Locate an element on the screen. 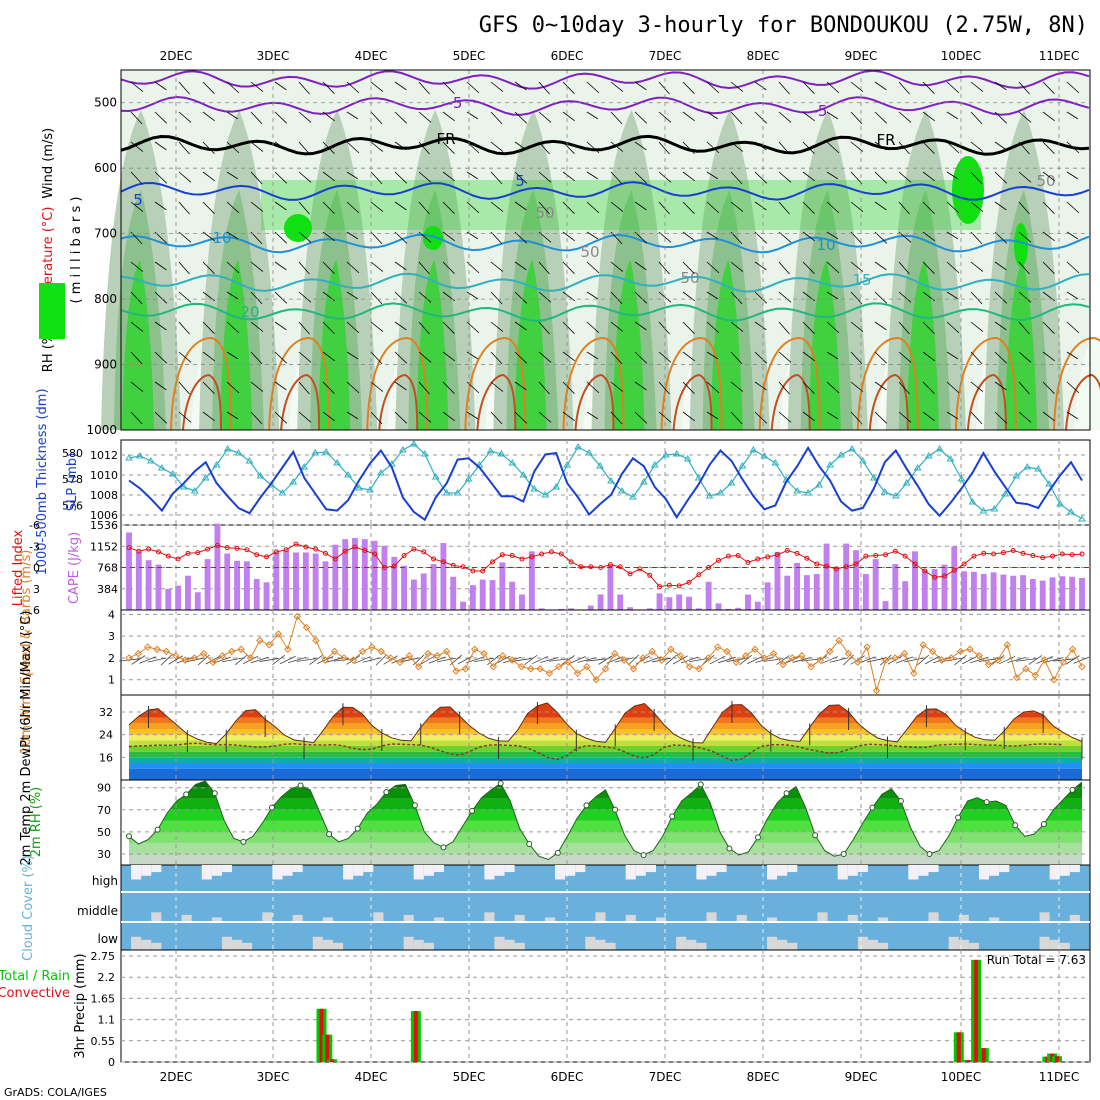 This screenshot has height=1100, width=1100. y-tick: 600 is located at coordinates (105, 168).